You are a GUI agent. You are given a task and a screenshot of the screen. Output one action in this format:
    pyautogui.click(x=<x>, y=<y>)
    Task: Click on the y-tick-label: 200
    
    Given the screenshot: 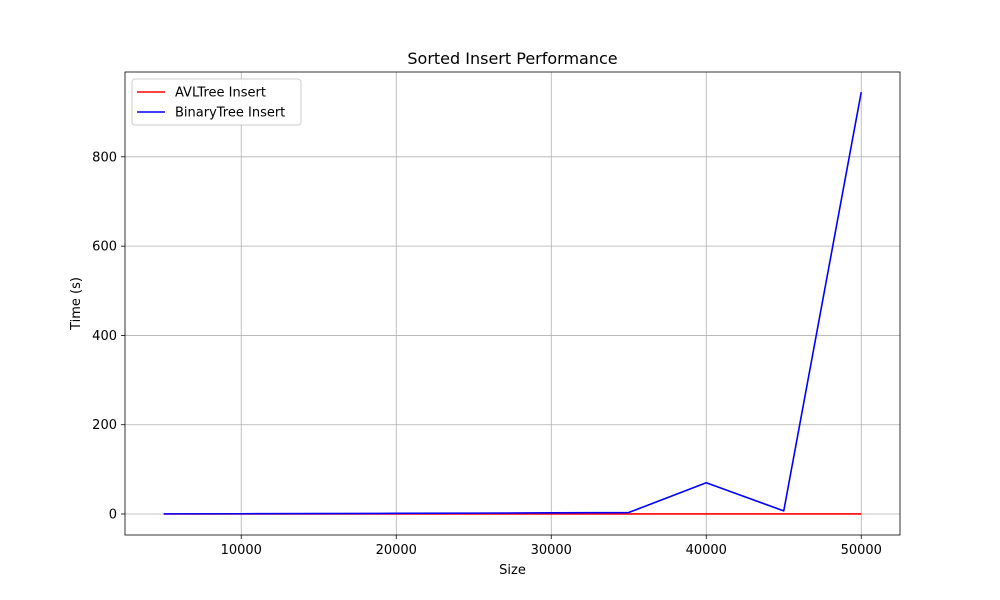 What is the action you would take?
    pyautogui.click(x=104, y=425)
    